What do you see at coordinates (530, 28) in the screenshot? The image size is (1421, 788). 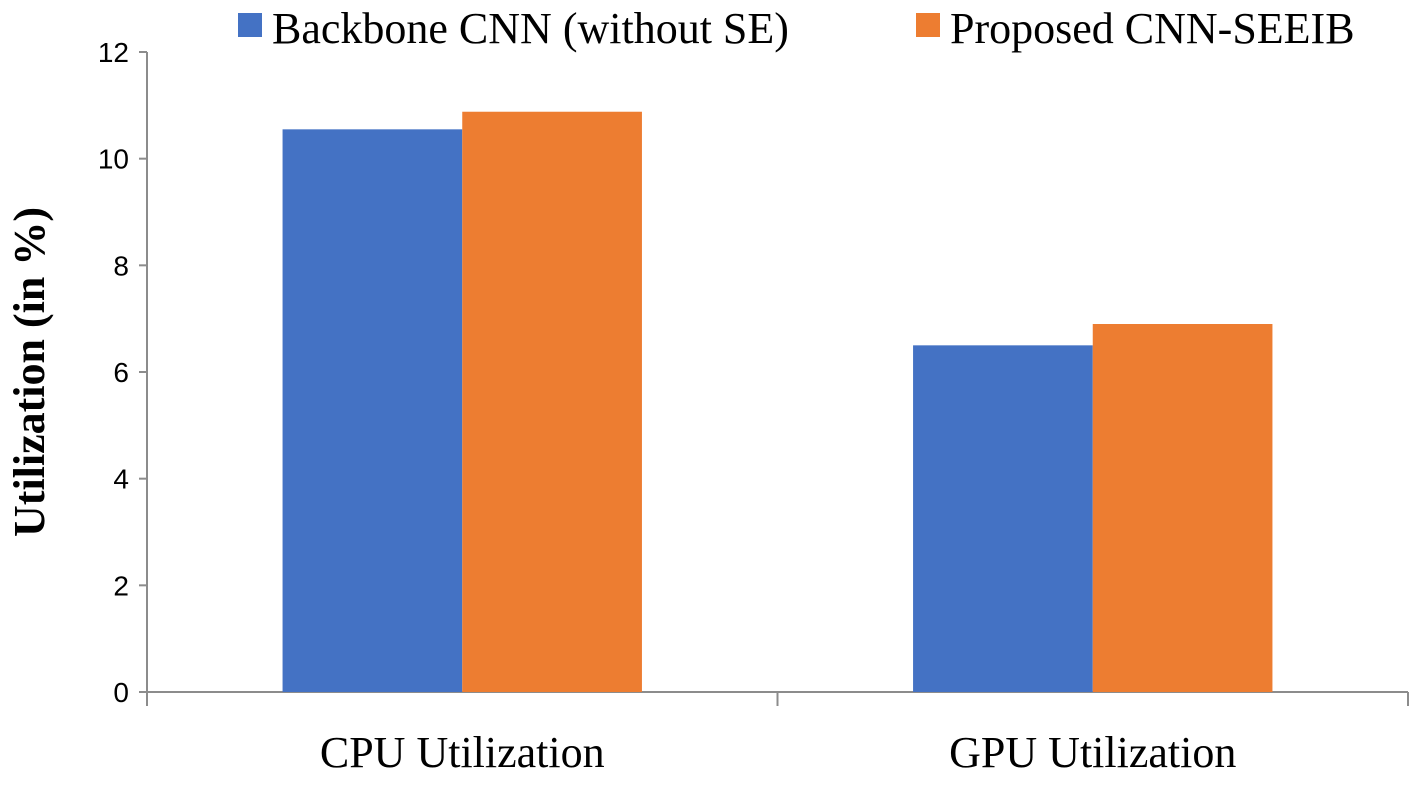 I see `legend-label-backbone: Backbone CNN (without SE)` at bounding box center [530, 28].